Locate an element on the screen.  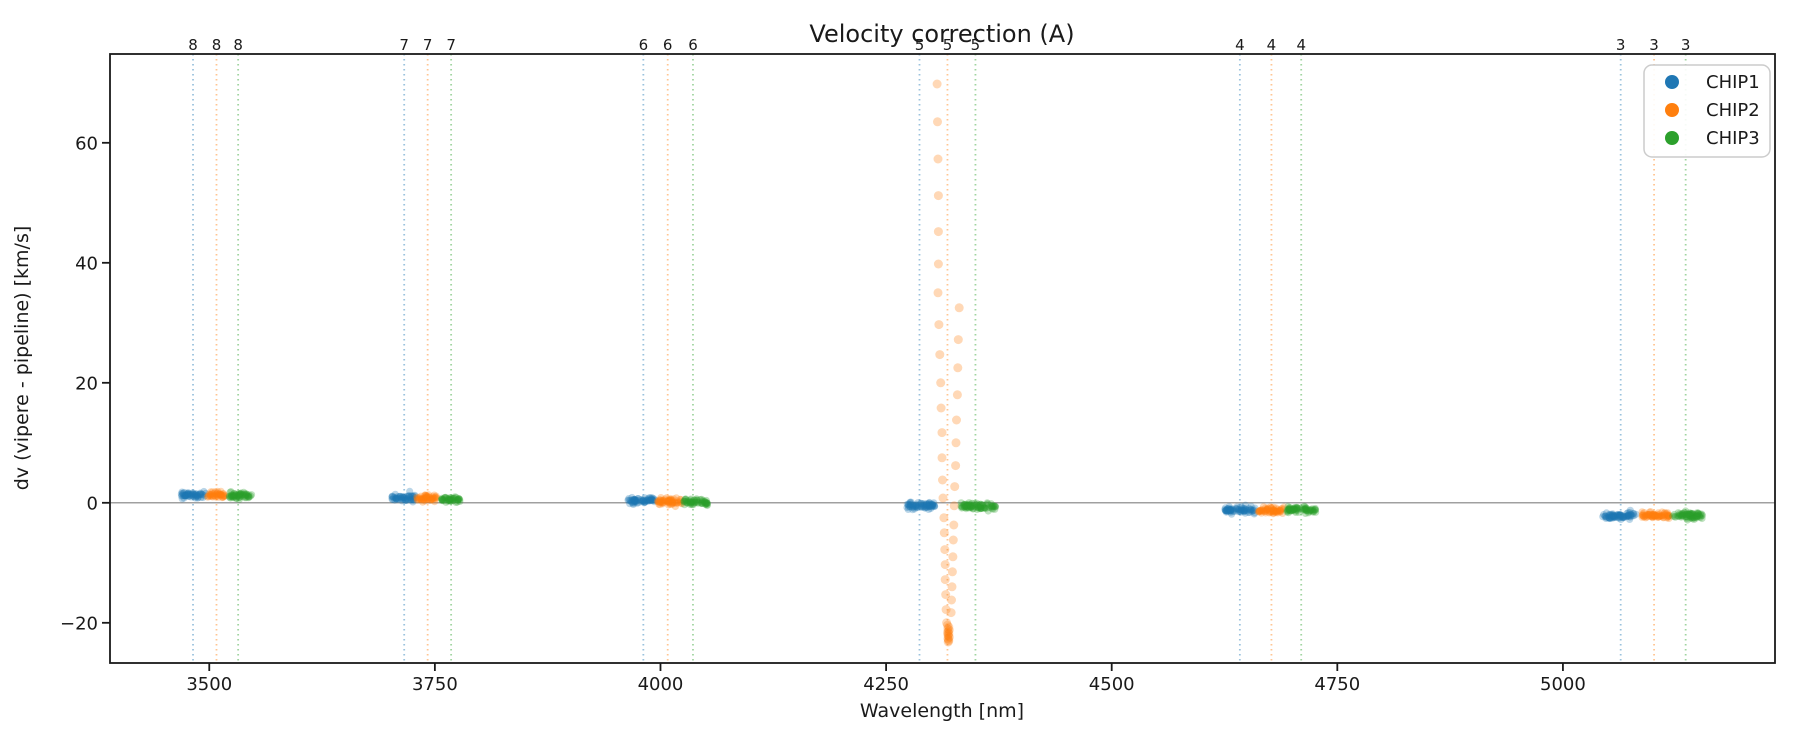
order-number-label: 3 is located at coordinates (1686, 45).